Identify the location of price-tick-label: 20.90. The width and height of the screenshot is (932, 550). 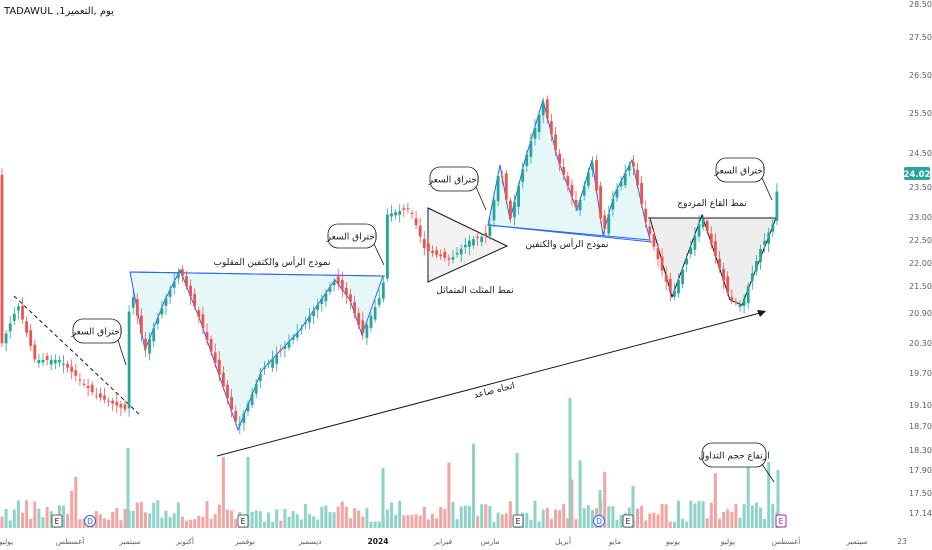
(920, 313).